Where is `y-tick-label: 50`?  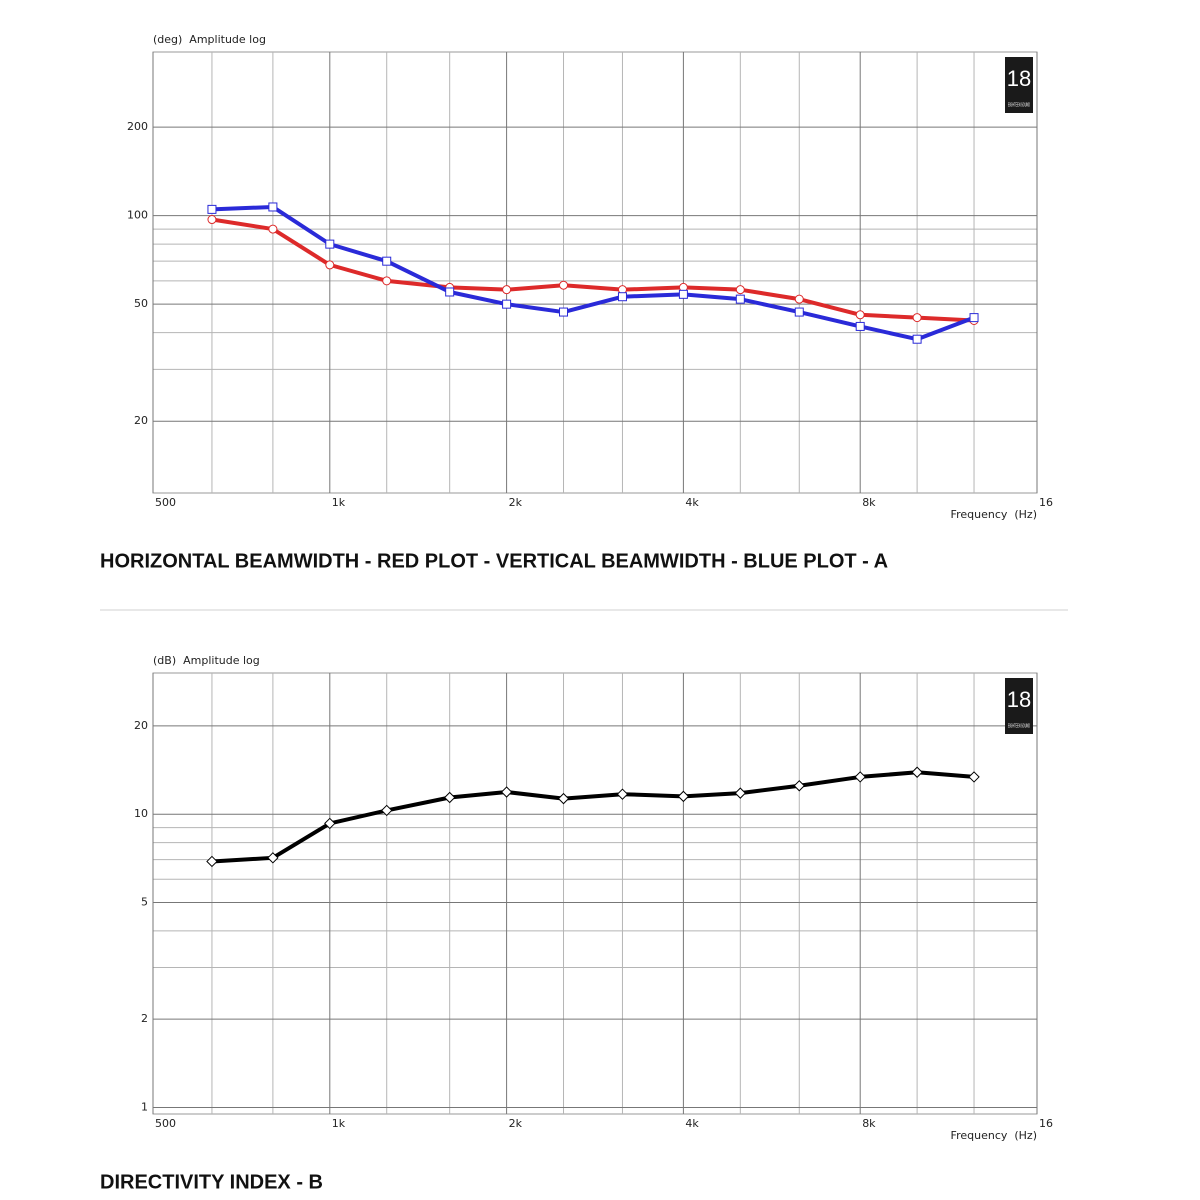 y-tick-label: 50 is located at coordinates (141, 303).